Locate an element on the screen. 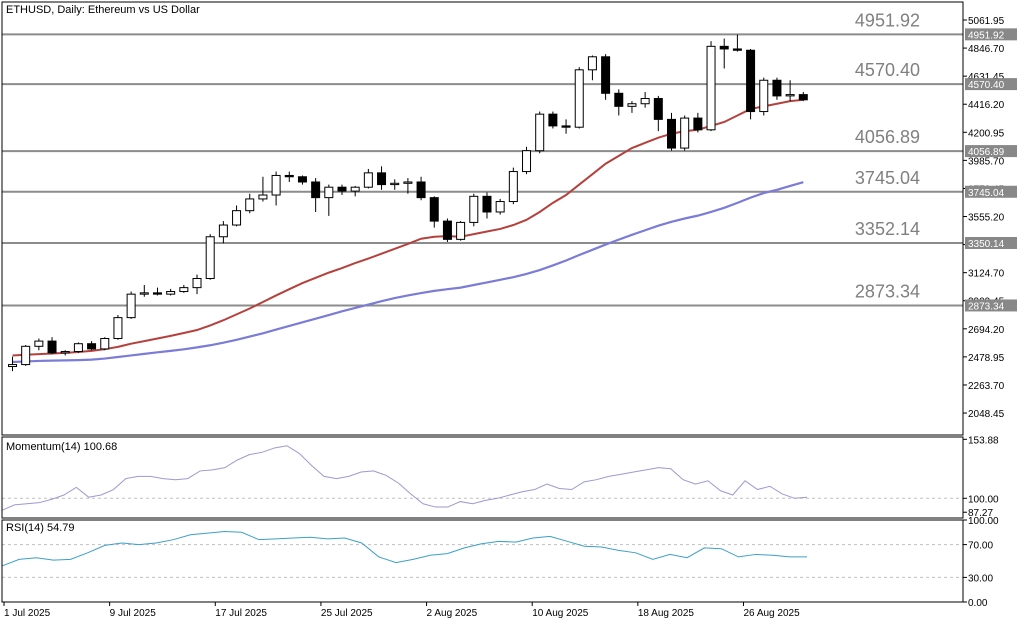 This screenshot has height=628, width=1024. panel-frame is located at coordinates (482, 561).